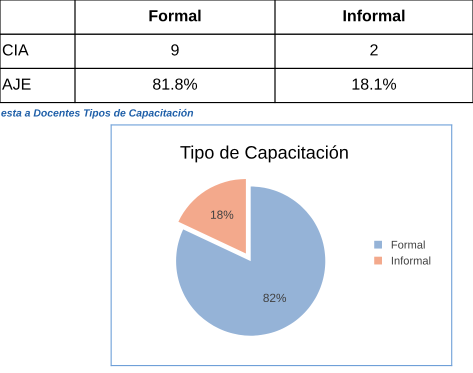  I want to click on text: 18.1%, so click(374, 84).